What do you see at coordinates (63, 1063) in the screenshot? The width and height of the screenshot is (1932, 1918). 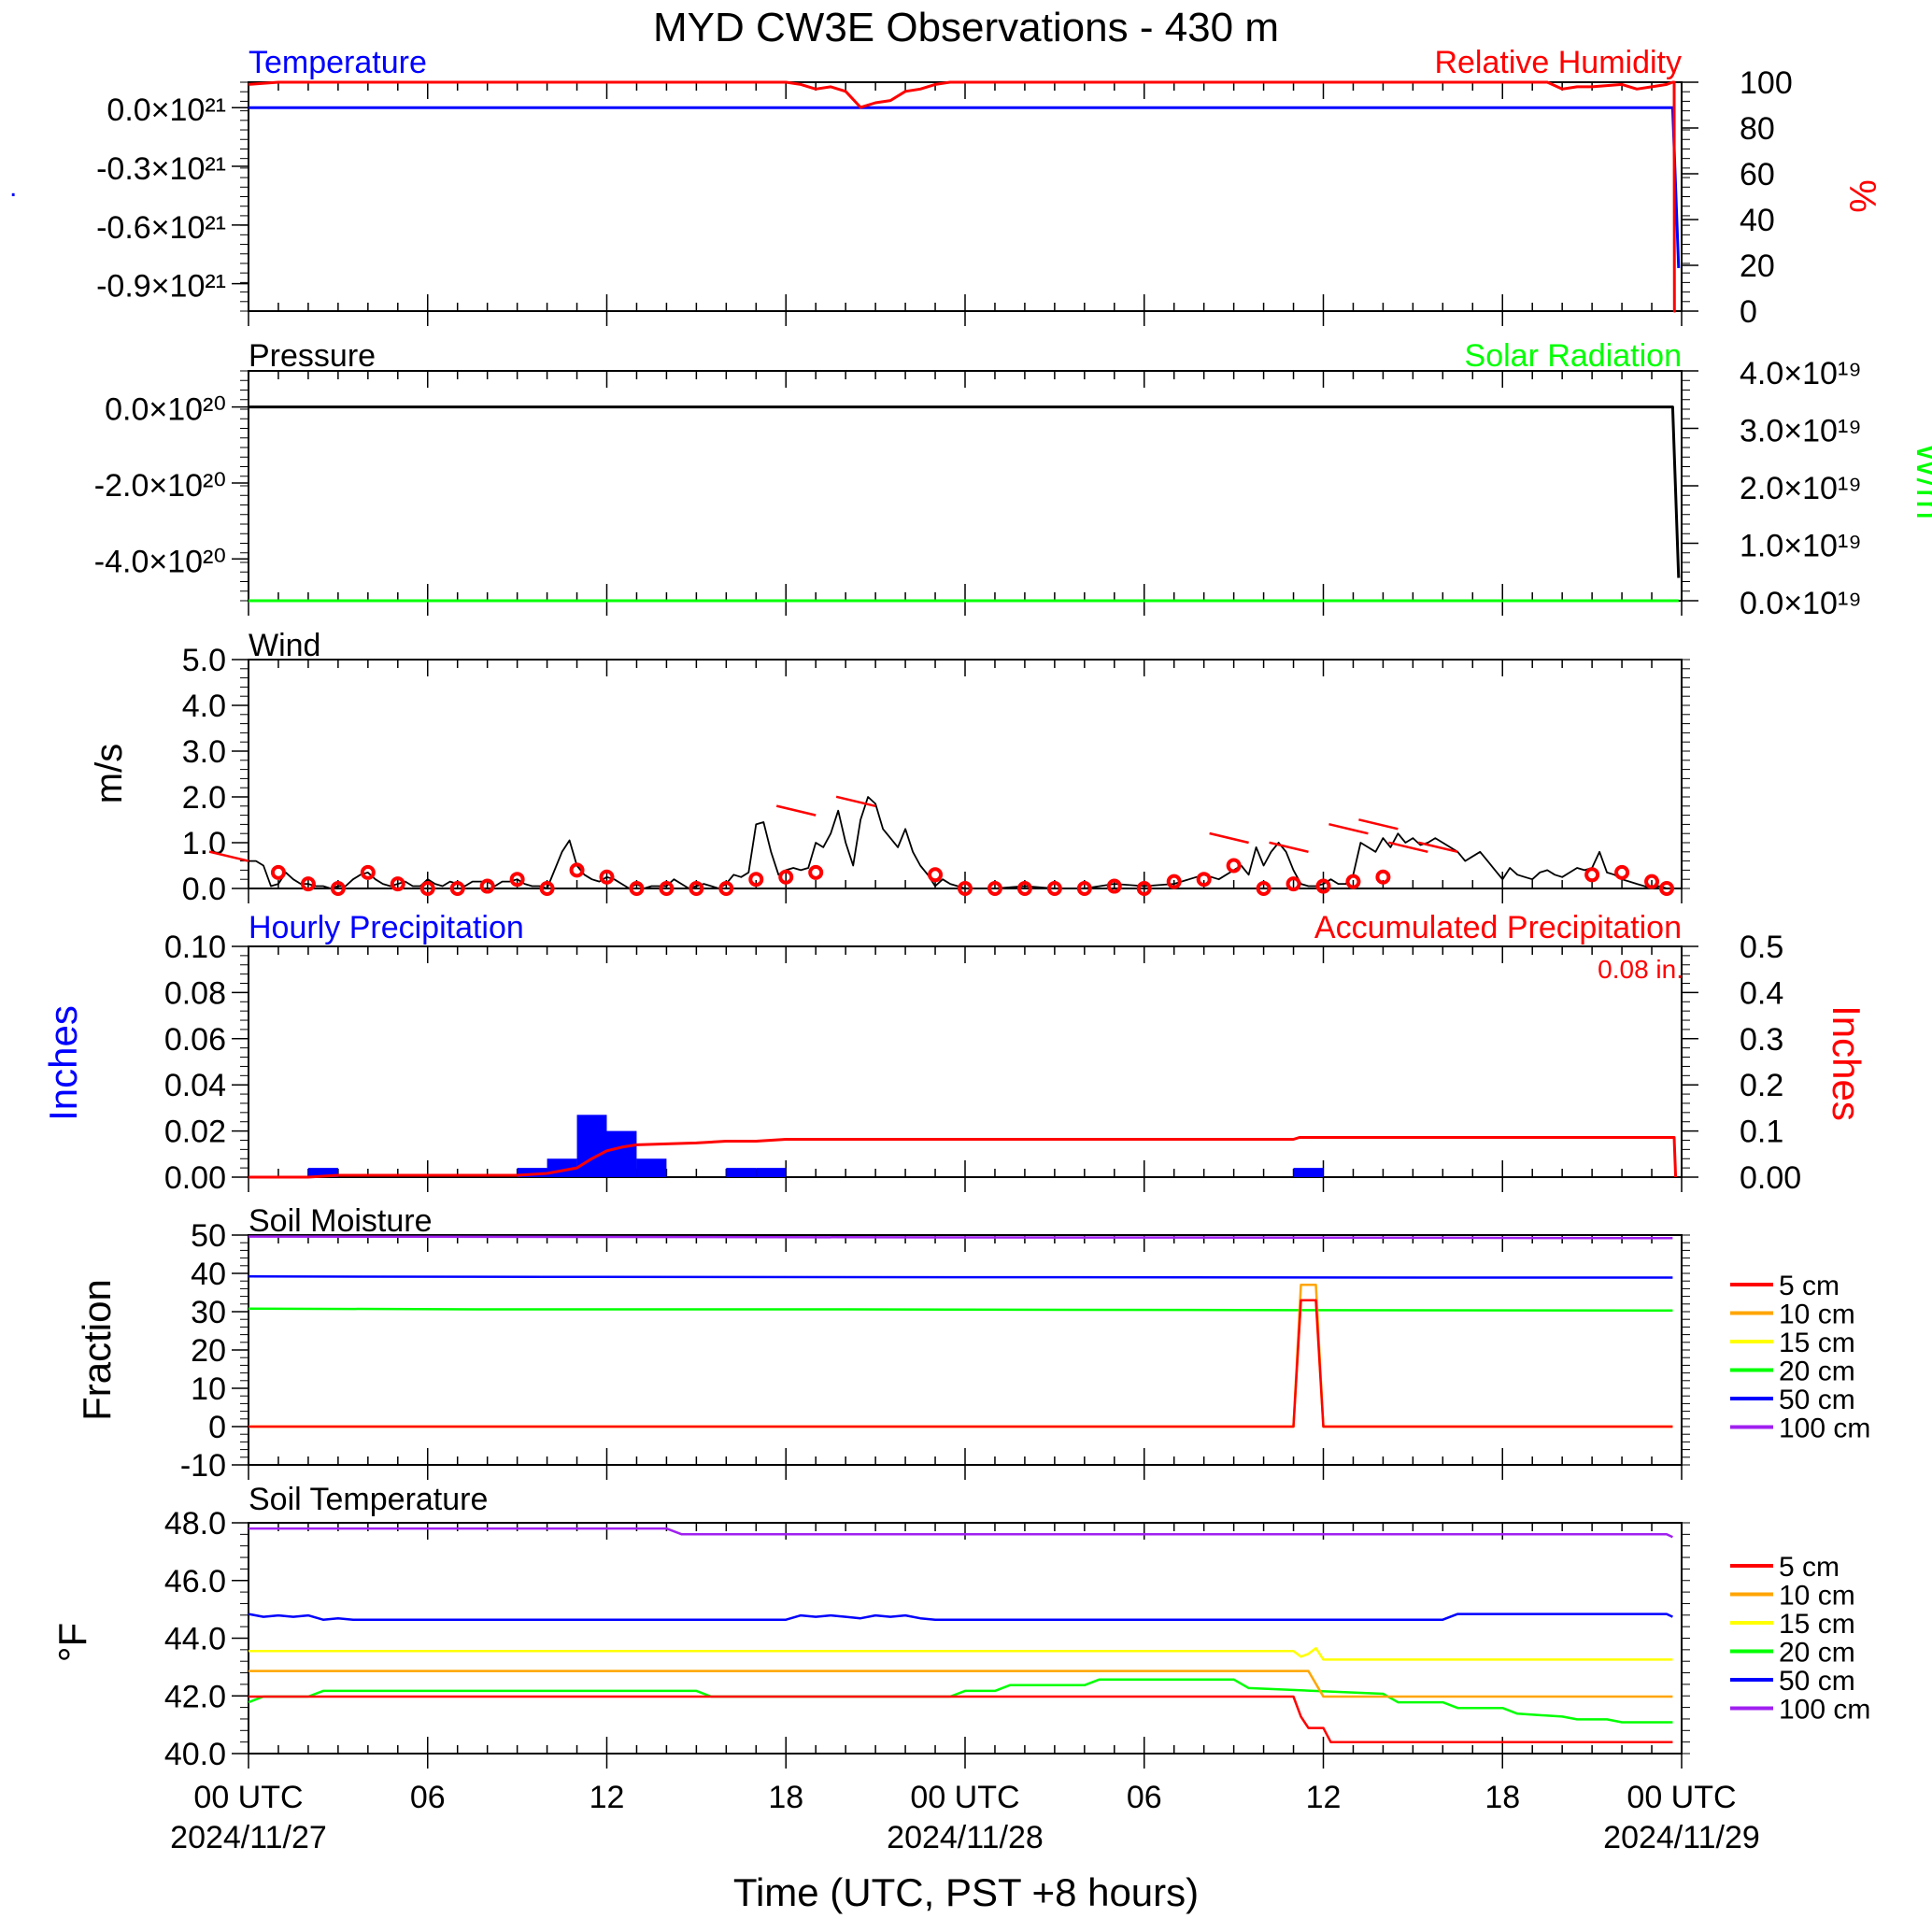 I see `precip-unit-left: Inches` at bounding box center [63, 1063].